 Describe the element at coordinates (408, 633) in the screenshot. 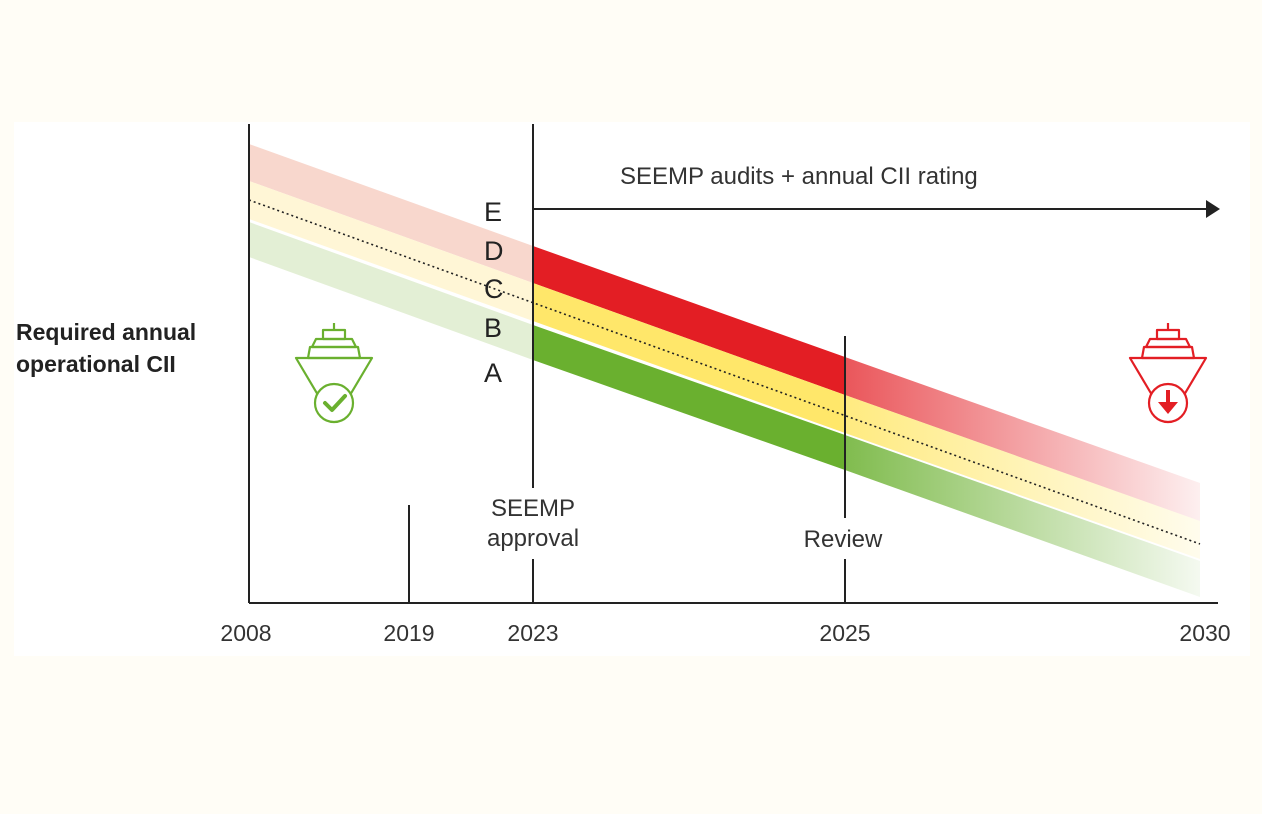

I see `tick-2019: 2019` at that location.